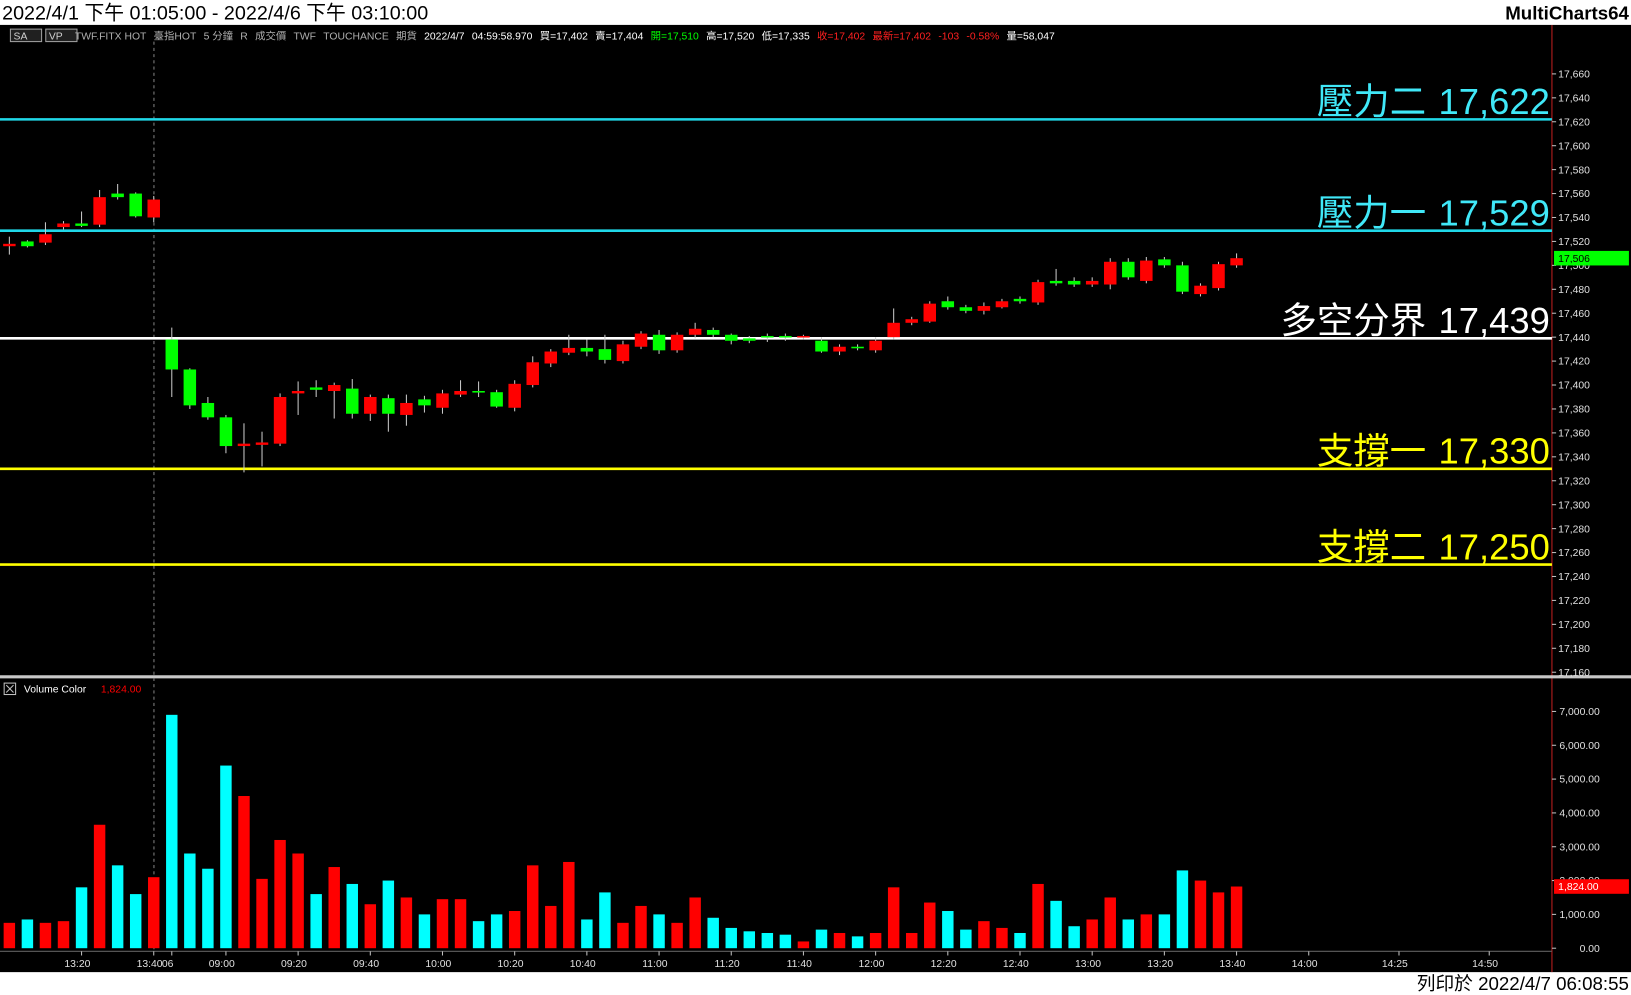 This screenshot has width=1631, height=995. I want to click on x-tick-label: 14:00, so click(1305, 964).